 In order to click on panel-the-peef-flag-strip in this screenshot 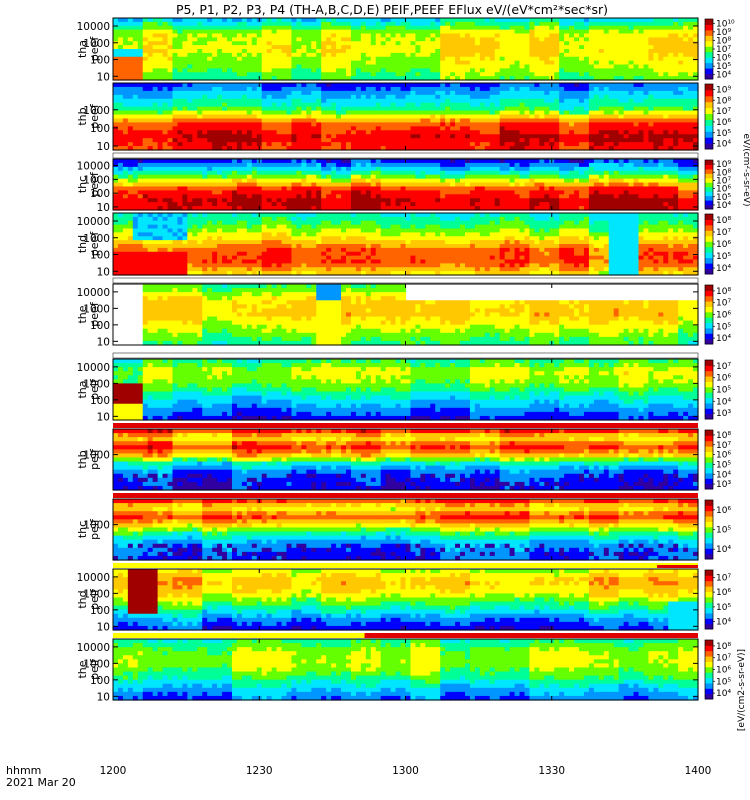, I will do `click(405, 280)`.